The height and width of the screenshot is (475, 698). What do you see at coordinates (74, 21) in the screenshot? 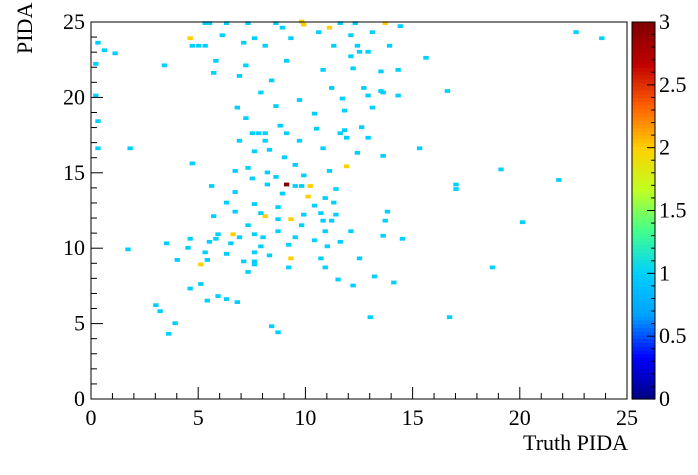
I see `y-tick-label: 25` at bounding box center [74, 21].